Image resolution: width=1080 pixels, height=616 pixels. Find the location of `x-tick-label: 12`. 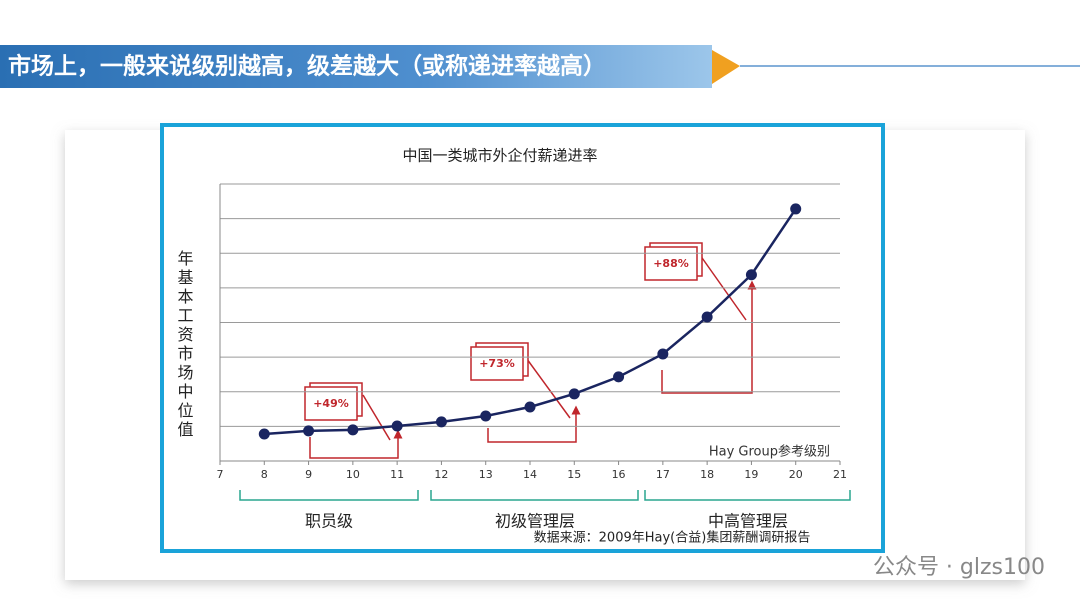

x-tick-label: 12 is located at coordinates (441, 474).